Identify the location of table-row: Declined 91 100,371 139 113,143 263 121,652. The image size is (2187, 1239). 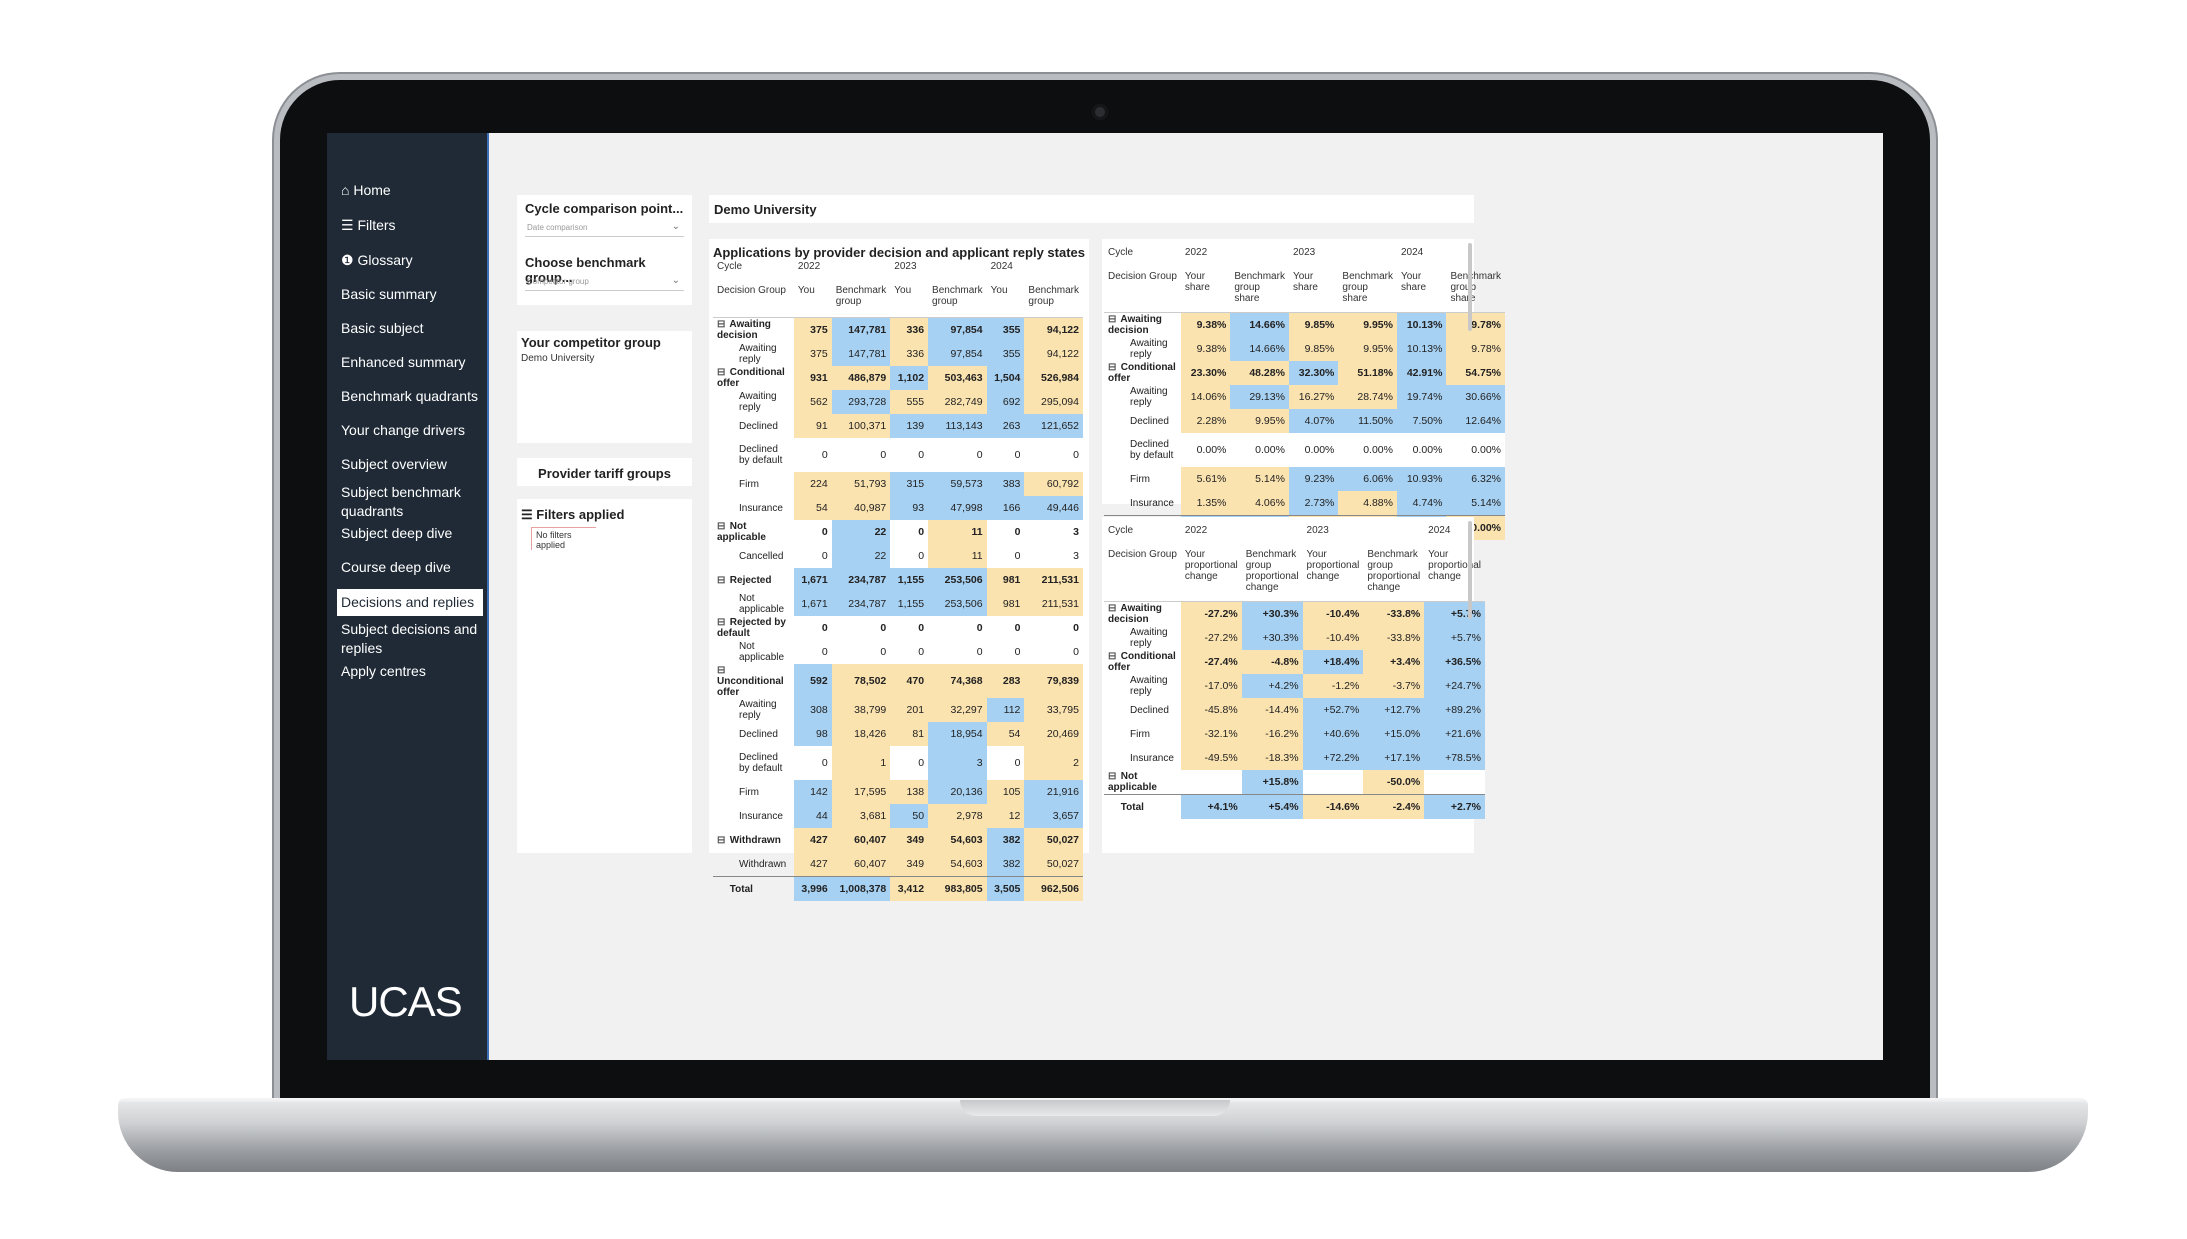
(898, 426).